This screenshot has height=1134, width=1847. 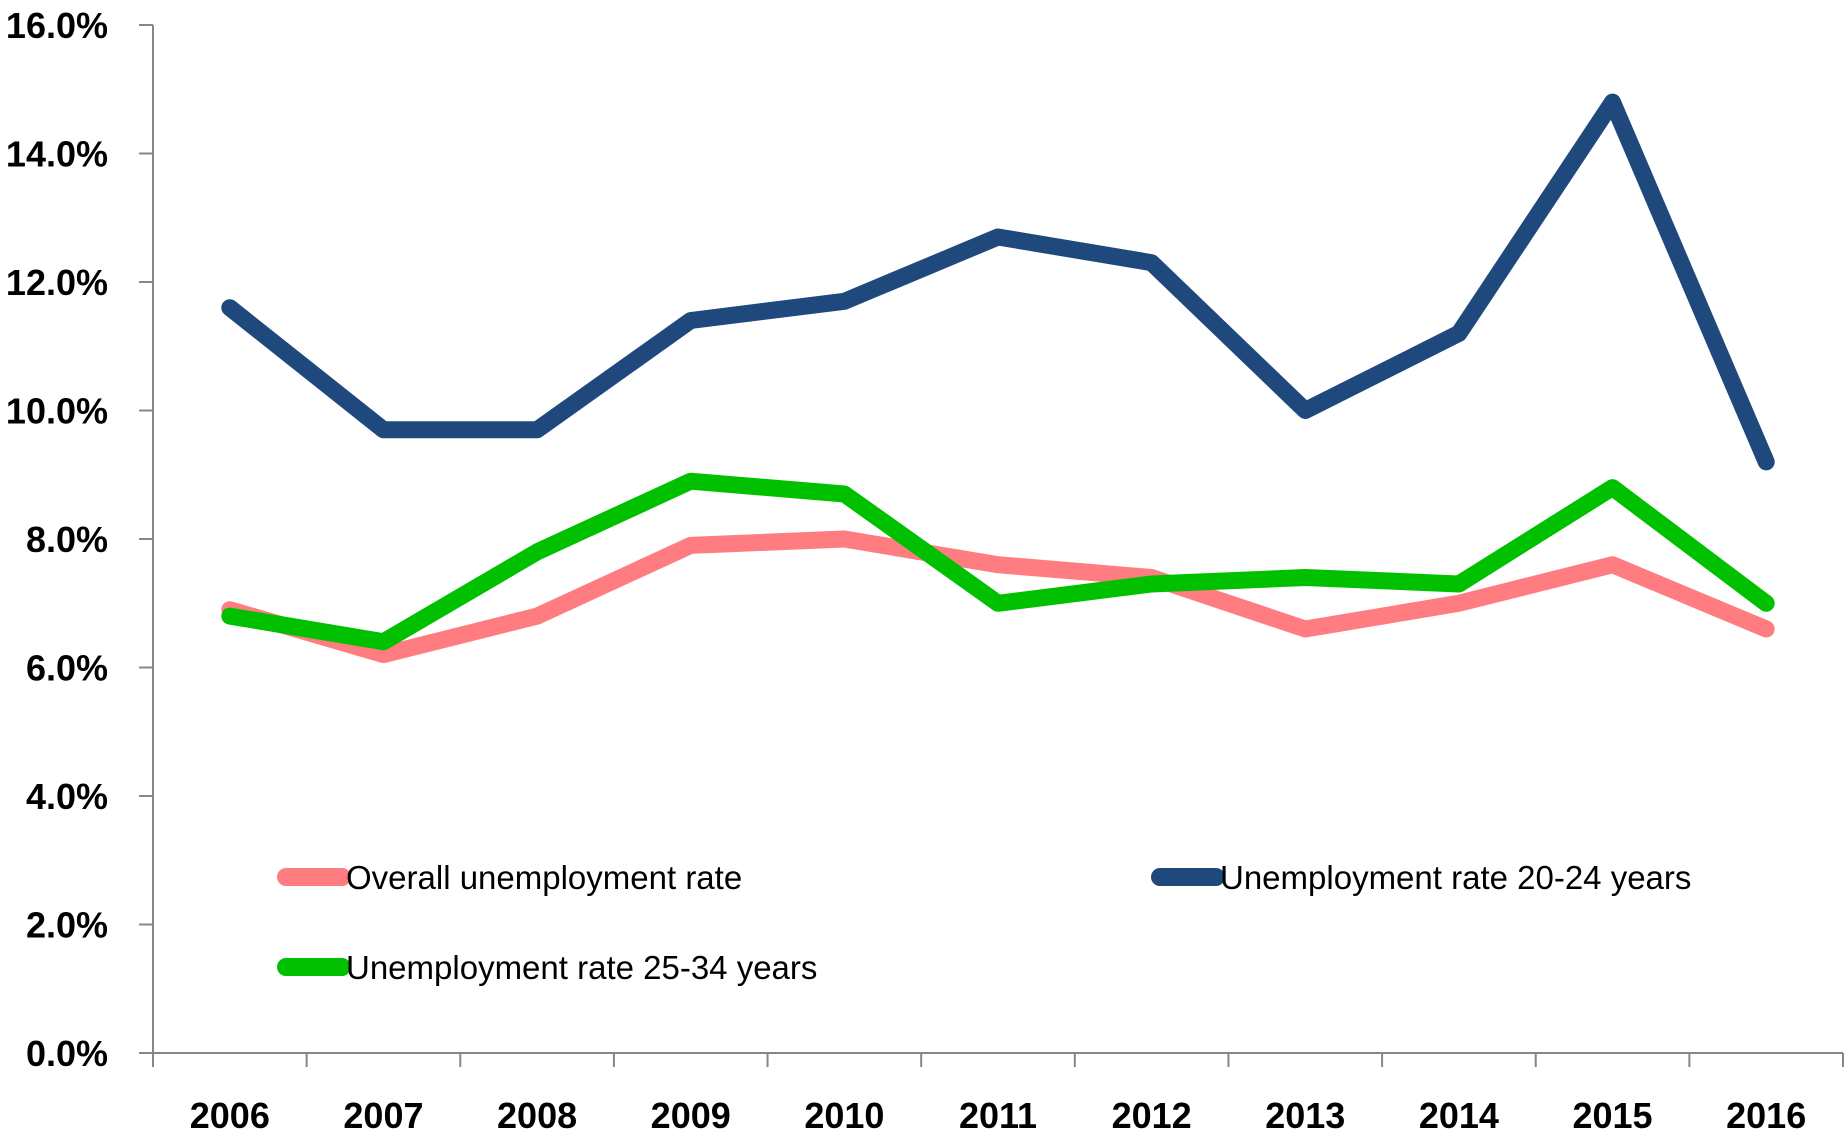 I want to click on x-tick-label: 2006, so click(x=230, y=1114).